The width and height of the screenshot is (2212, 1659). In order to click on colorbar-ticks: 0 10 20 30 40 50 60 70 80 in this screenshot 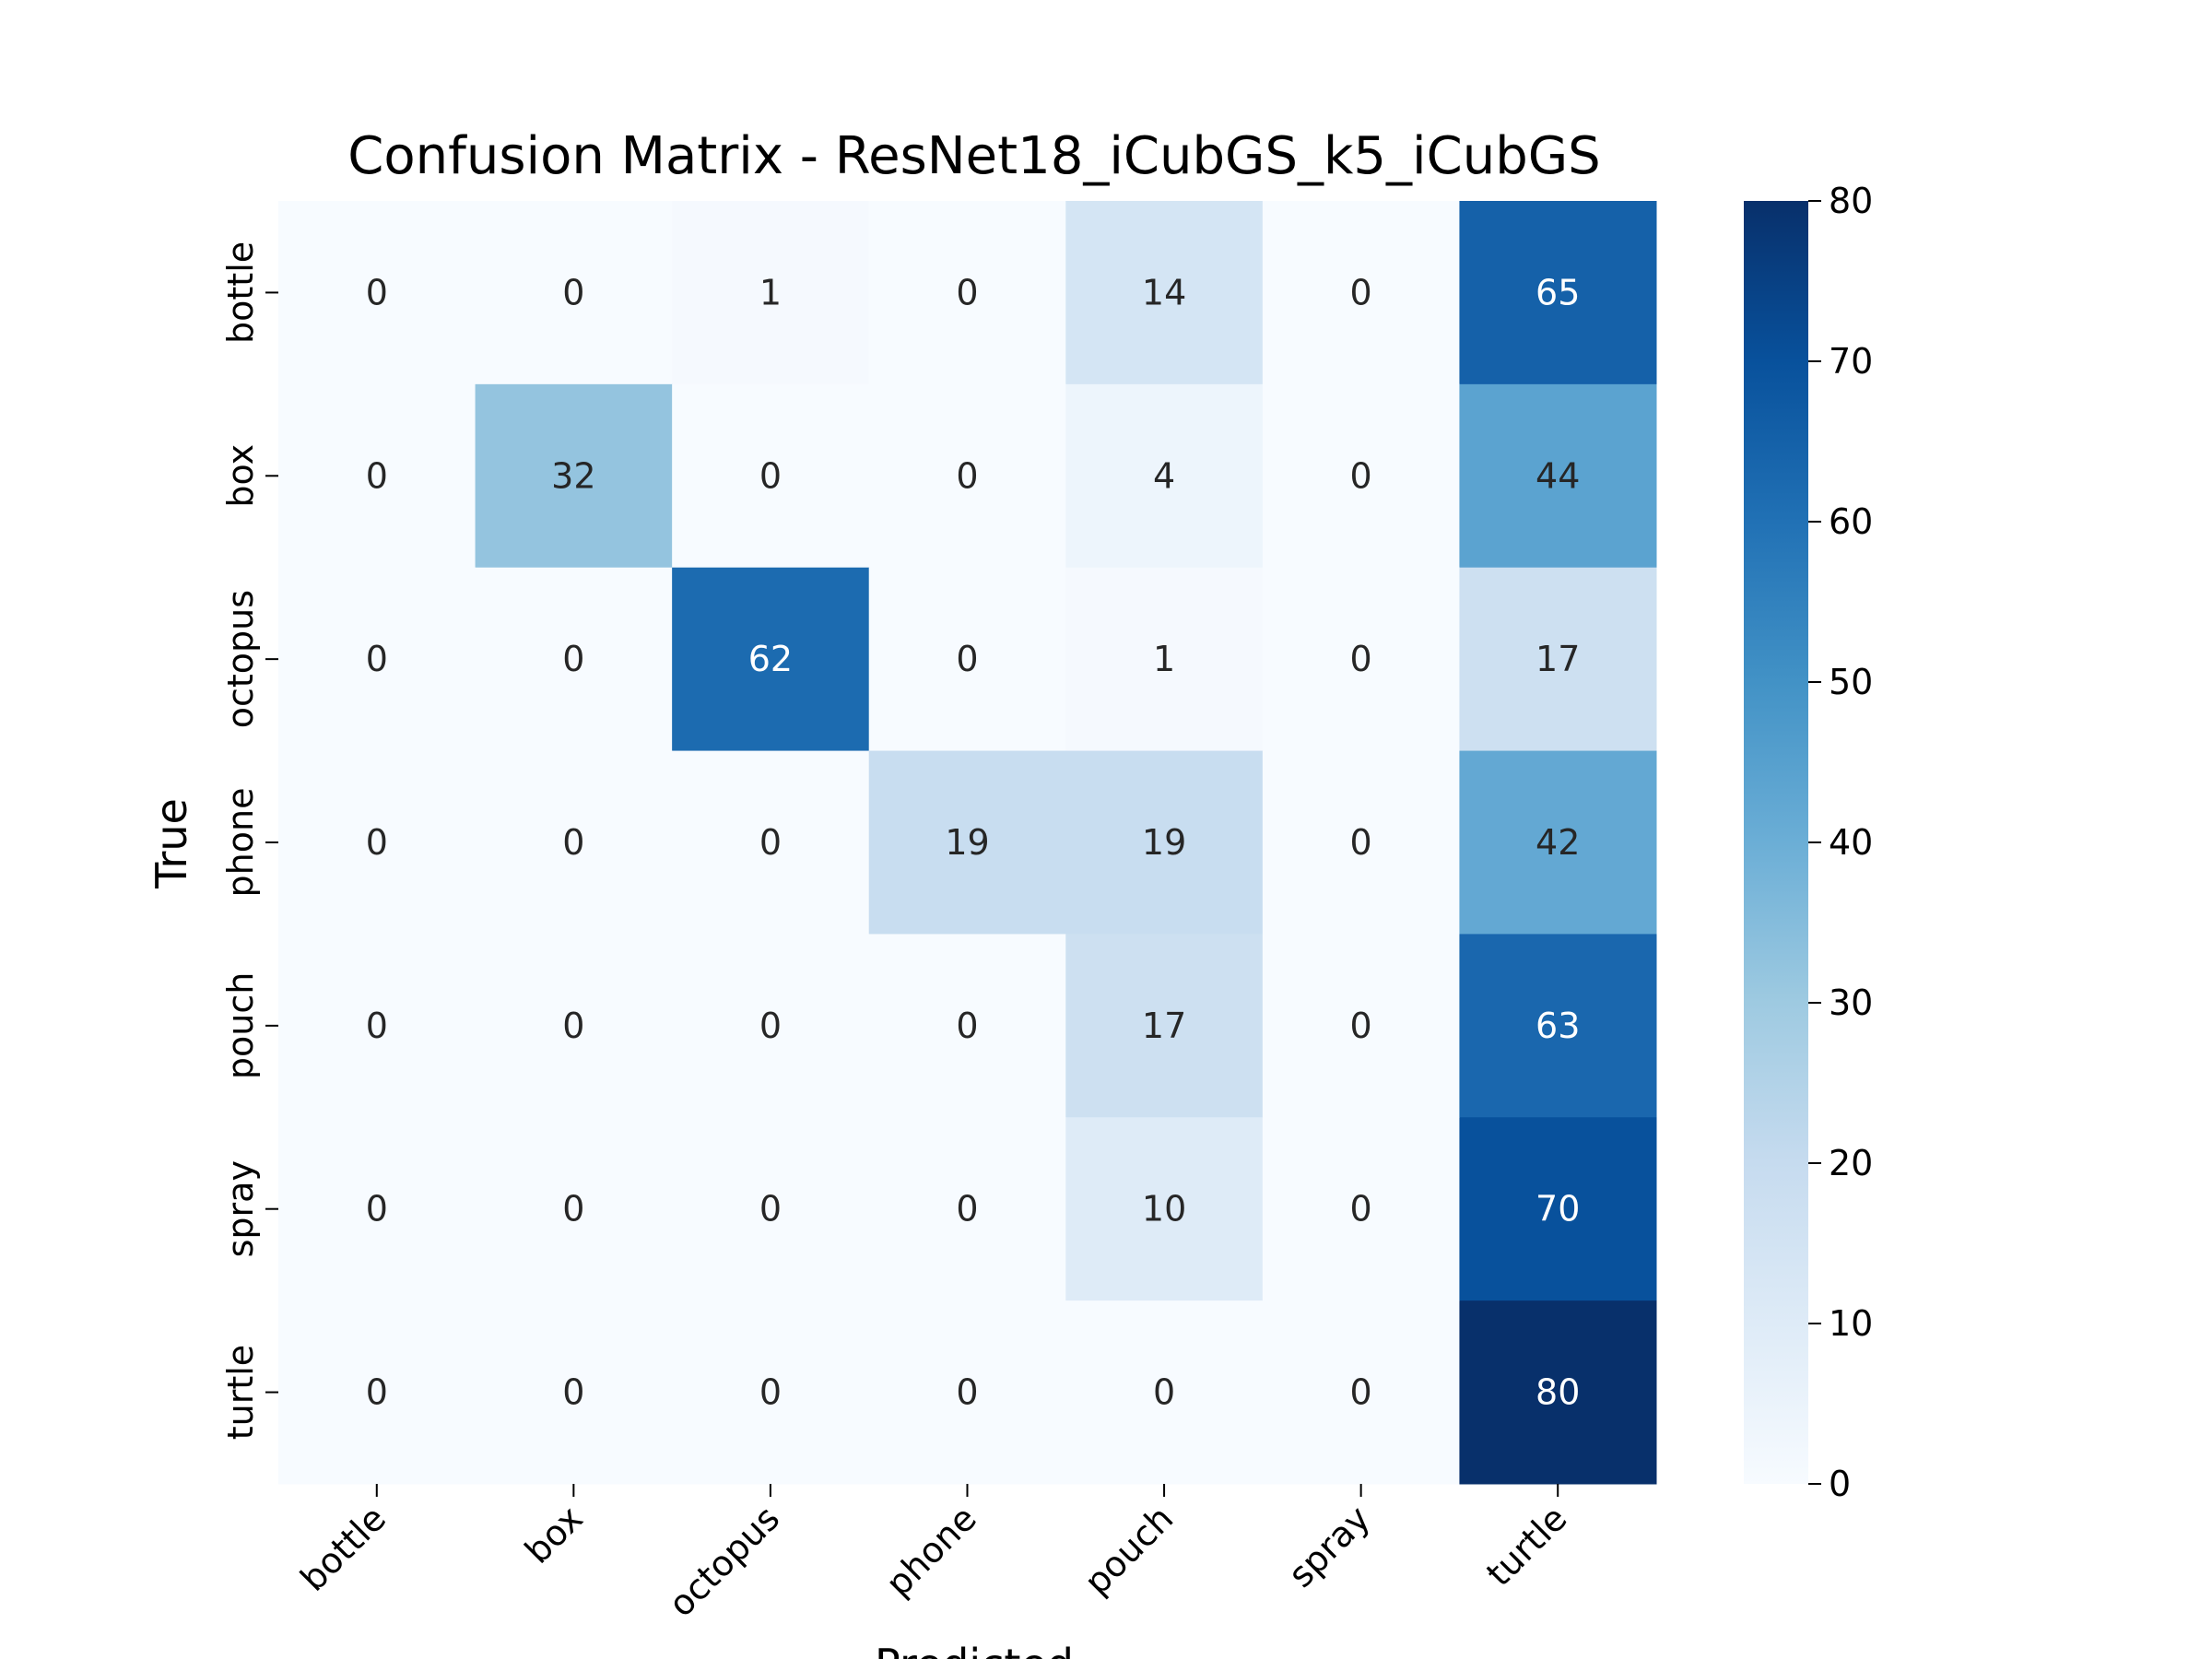, I will do `click(1840, 842)`.